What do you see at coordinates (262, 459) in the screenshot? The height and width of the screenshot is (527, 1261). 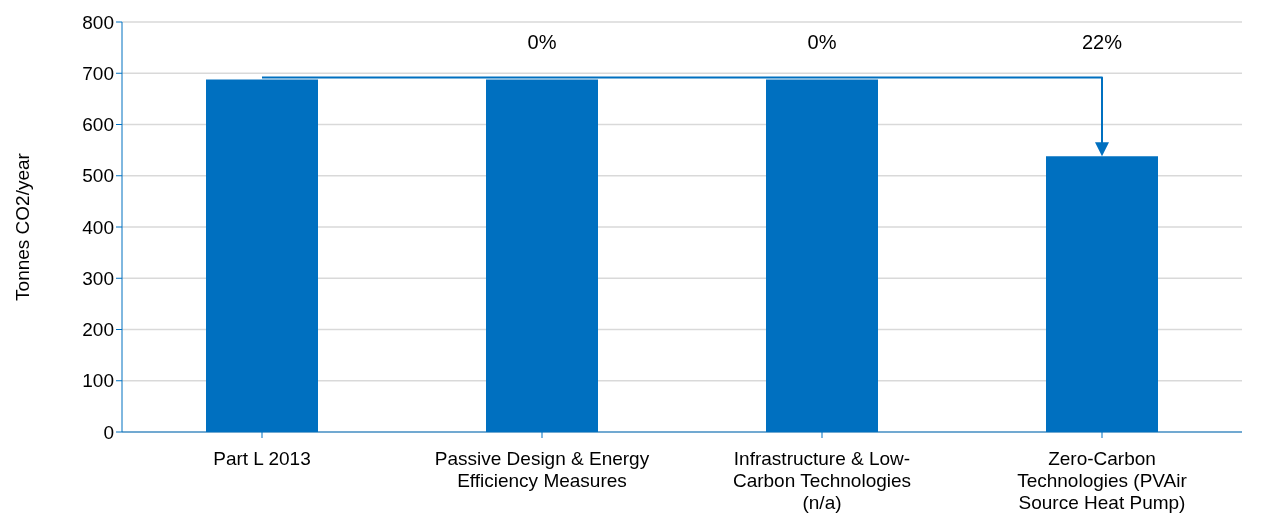 I see `x-tick-label: Part L 2013` at bounding box center [262, 459].